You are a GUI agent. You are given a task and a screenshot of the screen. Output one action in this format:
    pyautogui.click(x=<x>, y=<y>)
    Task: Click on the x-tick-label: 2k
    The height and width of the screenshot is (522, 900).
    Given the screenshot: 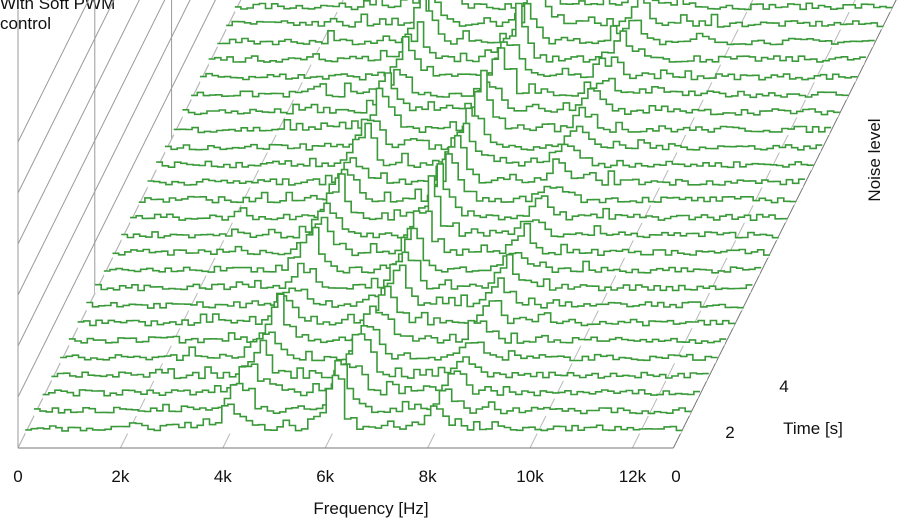 What is the action you would take?
    pyautogui.click(x=120, y=476)
    